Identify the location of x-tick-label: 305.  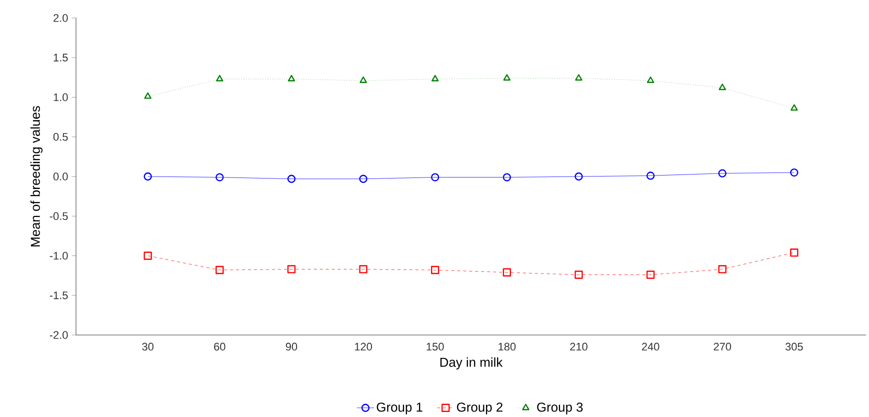
(794, 346).